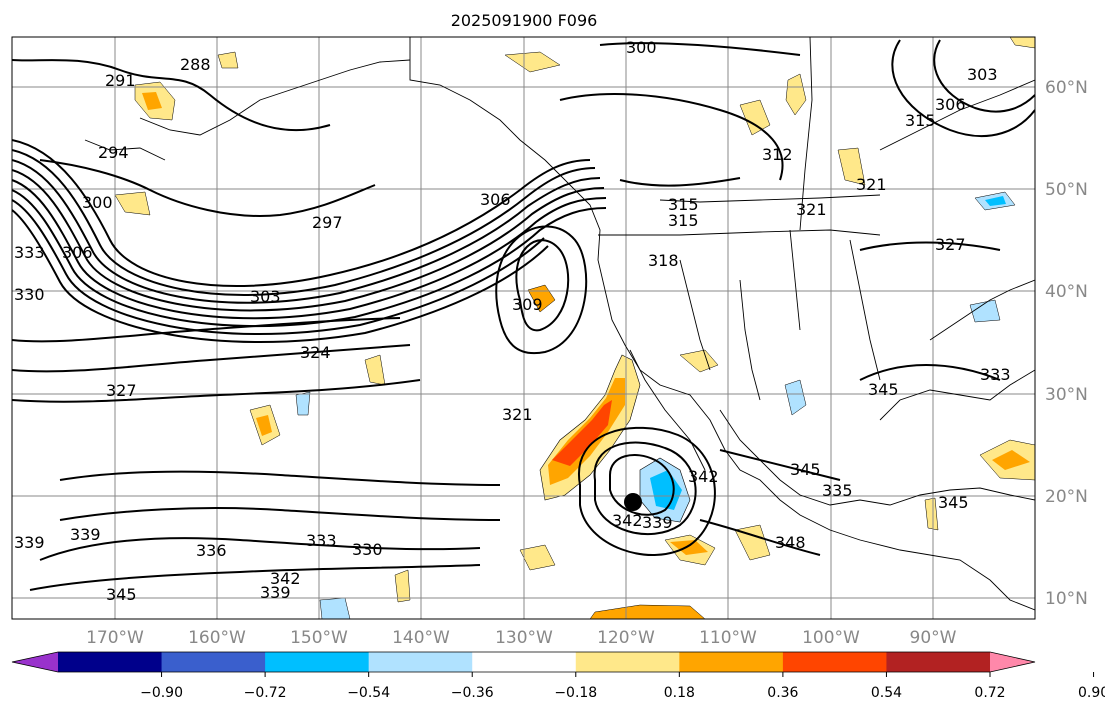  I want to click on colorbar-tick-label: −0.36, so click(472, 693).